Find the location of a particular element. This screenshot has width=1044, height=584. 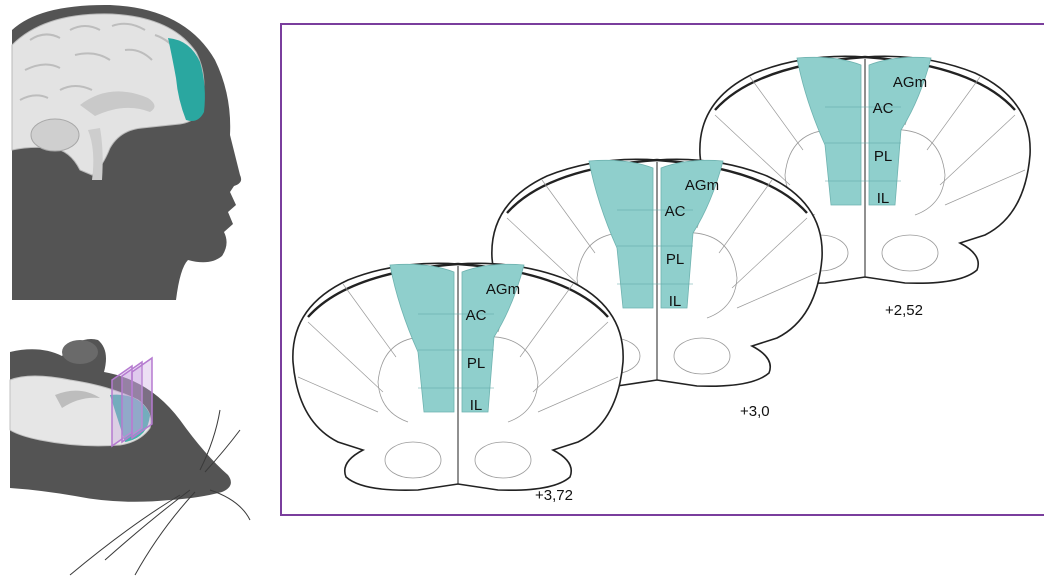

rat-head-illustration is located at coordinates (130, 457).